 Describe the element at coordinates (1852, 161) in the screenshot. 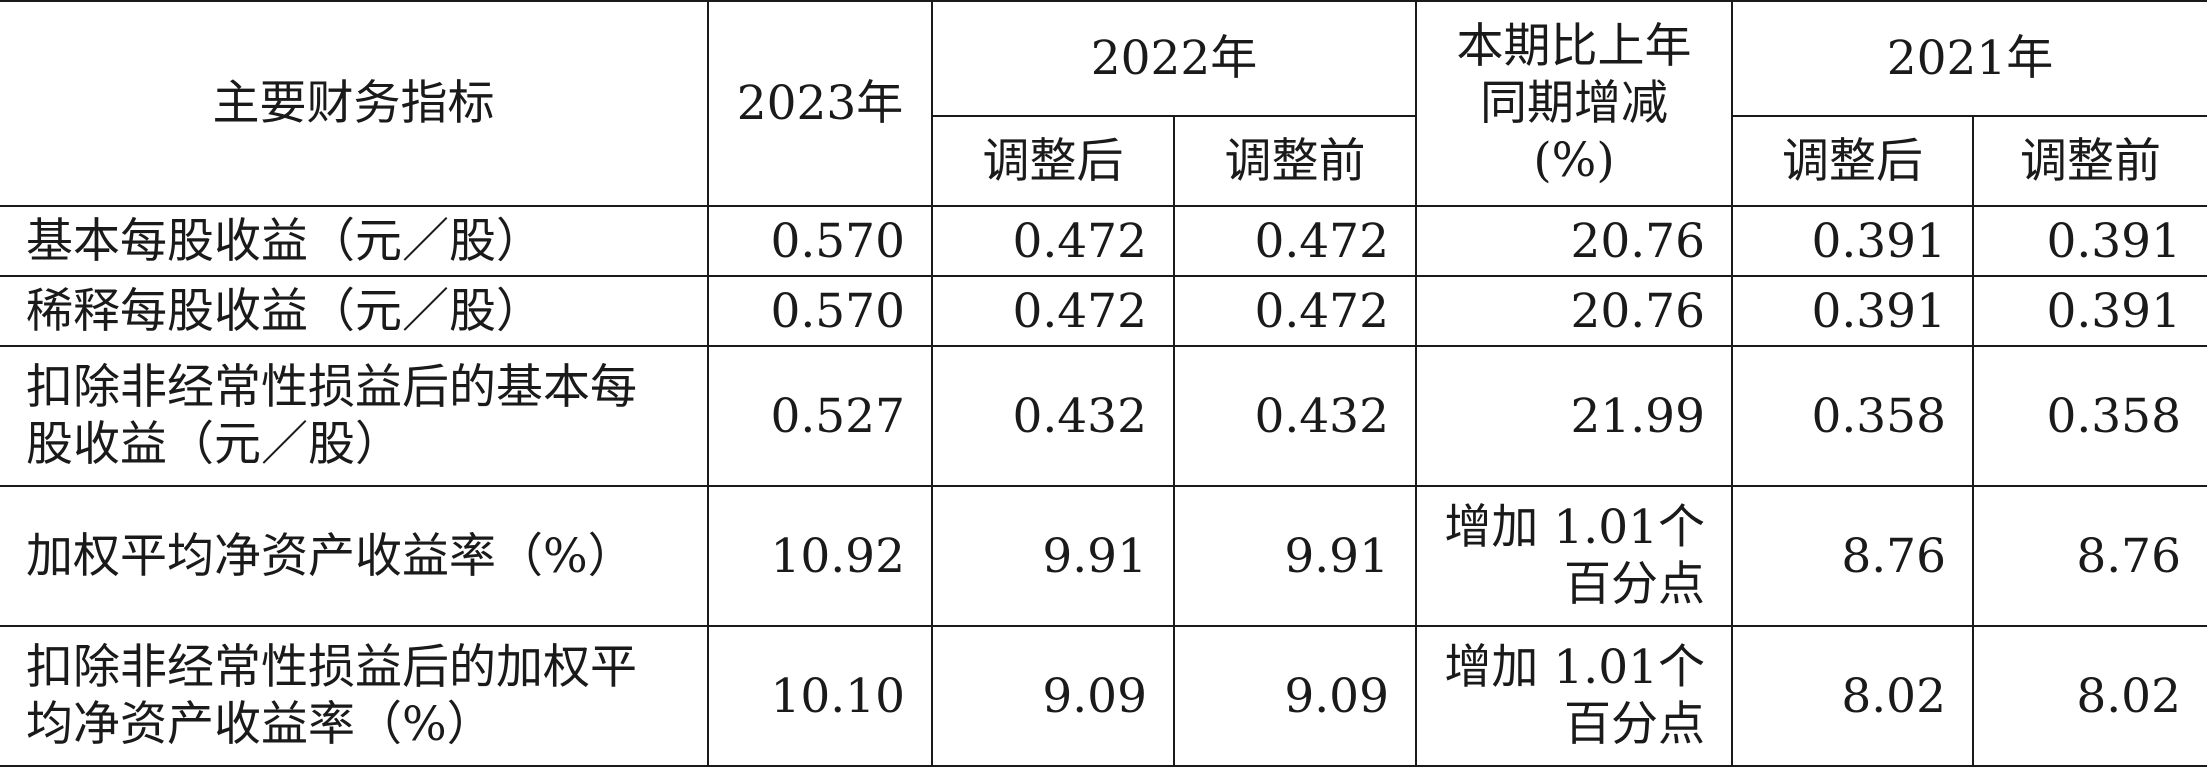

I see `header-2021-adjusted-after: 调整后` at that location.